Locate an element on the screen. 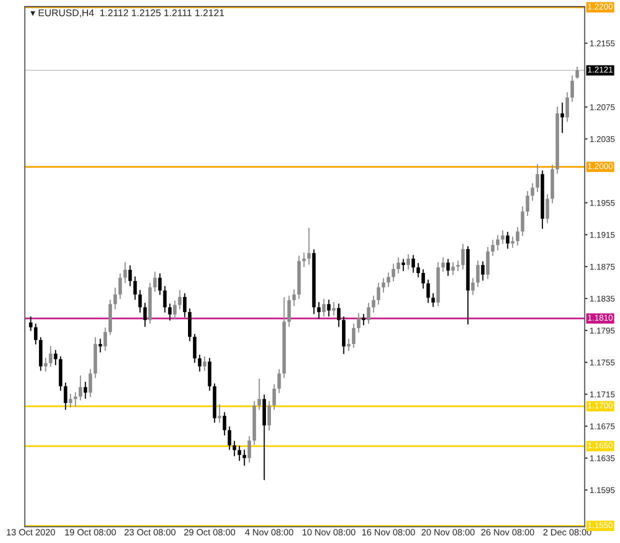  x-tick-label: 16 Nov 08:00 is located at coordinates (388, 532).